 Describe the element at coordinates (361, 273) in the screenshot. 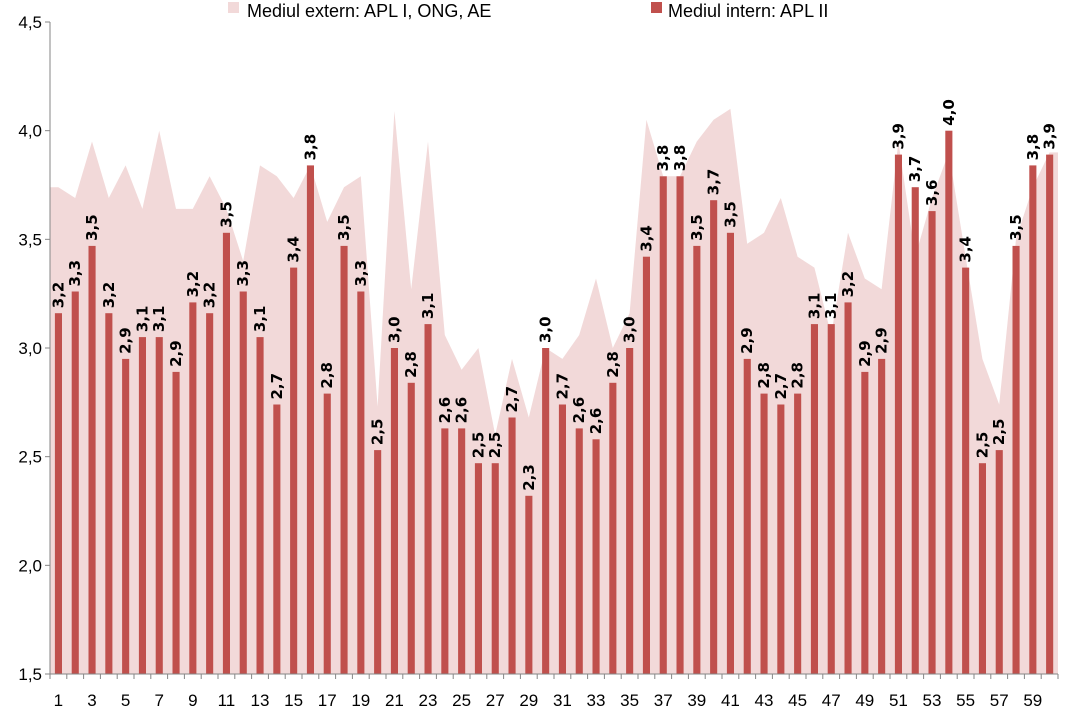

I see `bar-value-label-19: 3,3` at that location.